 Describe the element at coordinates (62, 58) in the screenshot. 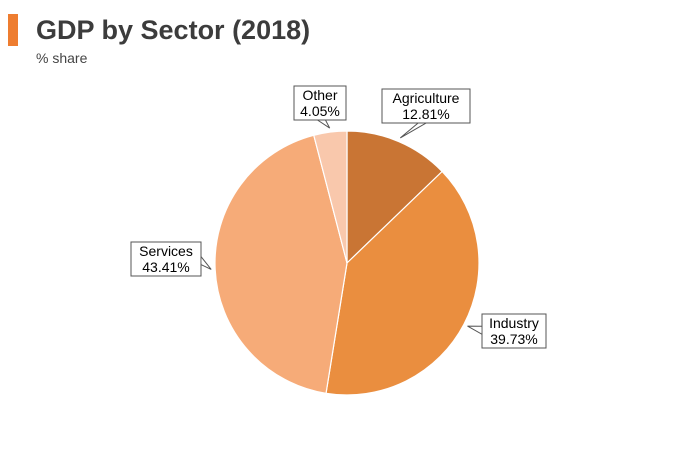

I see `chart-subtitle: % share` at that location.